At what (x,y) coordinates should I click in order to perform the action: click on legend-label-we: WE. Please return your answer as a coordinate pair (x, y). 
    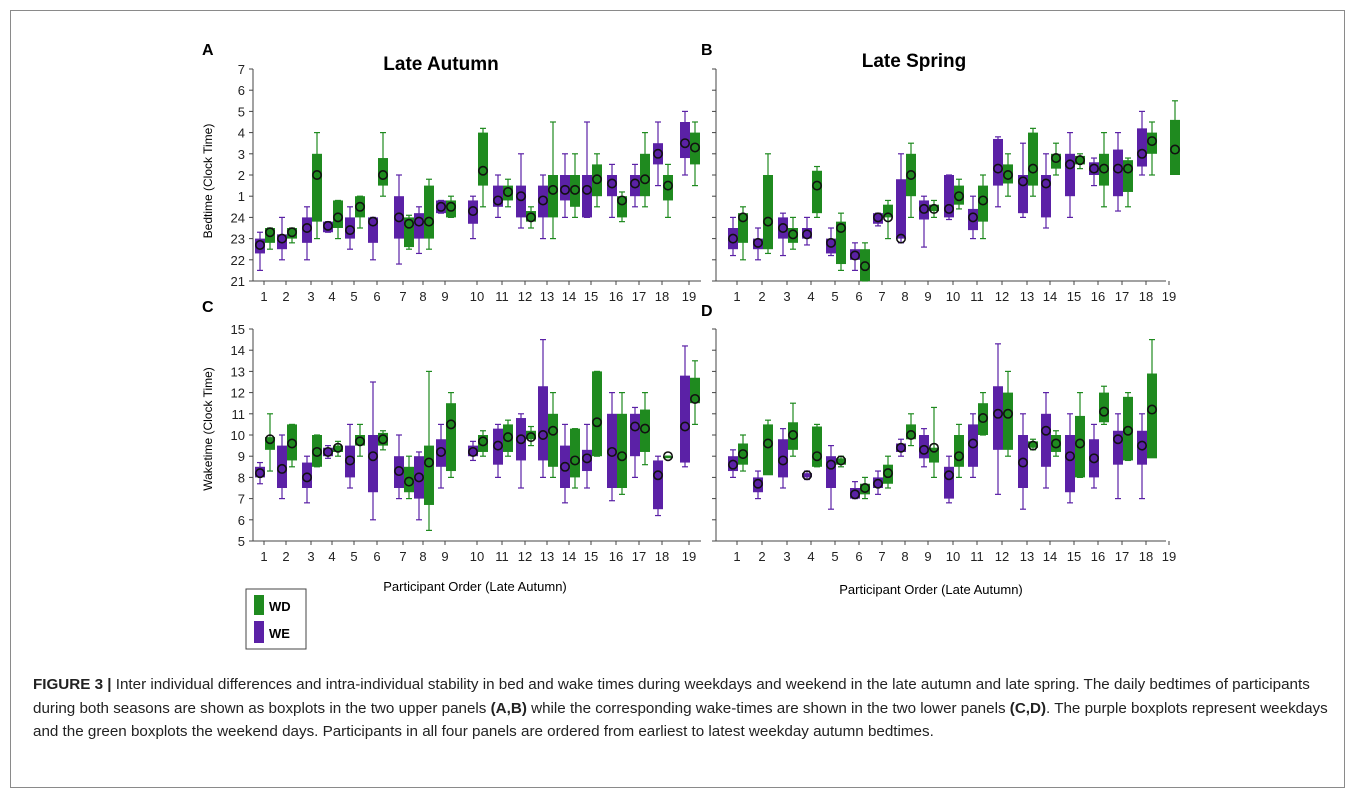
    Looking at the image, I should click on (279, 633).